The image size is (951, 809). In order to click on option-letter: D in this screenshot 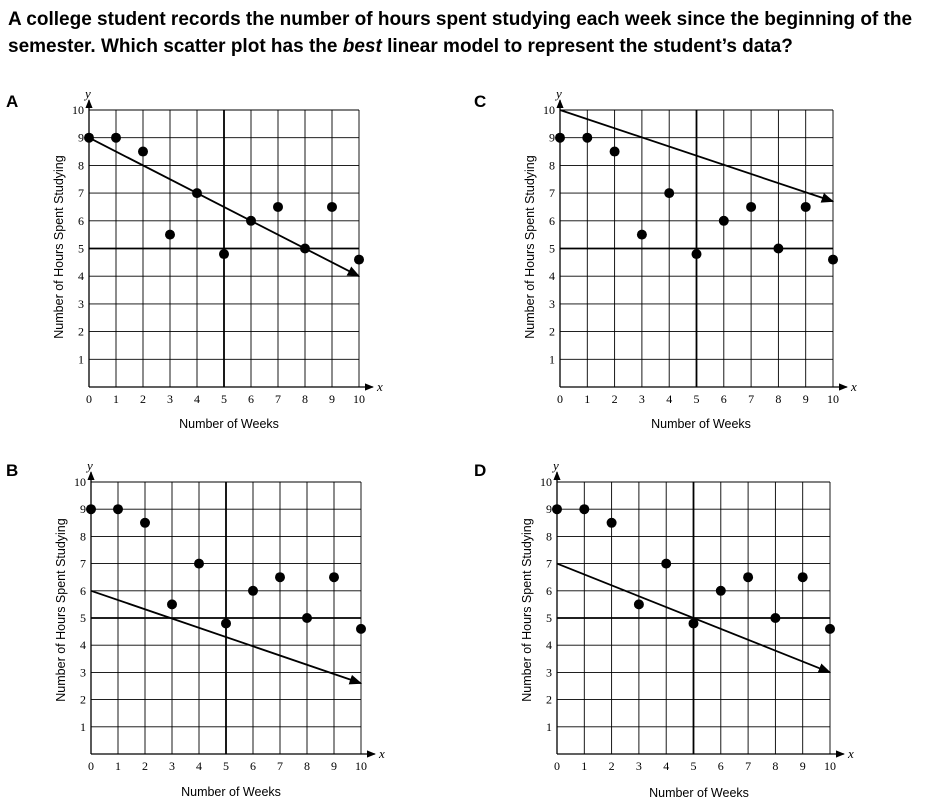, I will do `click(480, 470)`.